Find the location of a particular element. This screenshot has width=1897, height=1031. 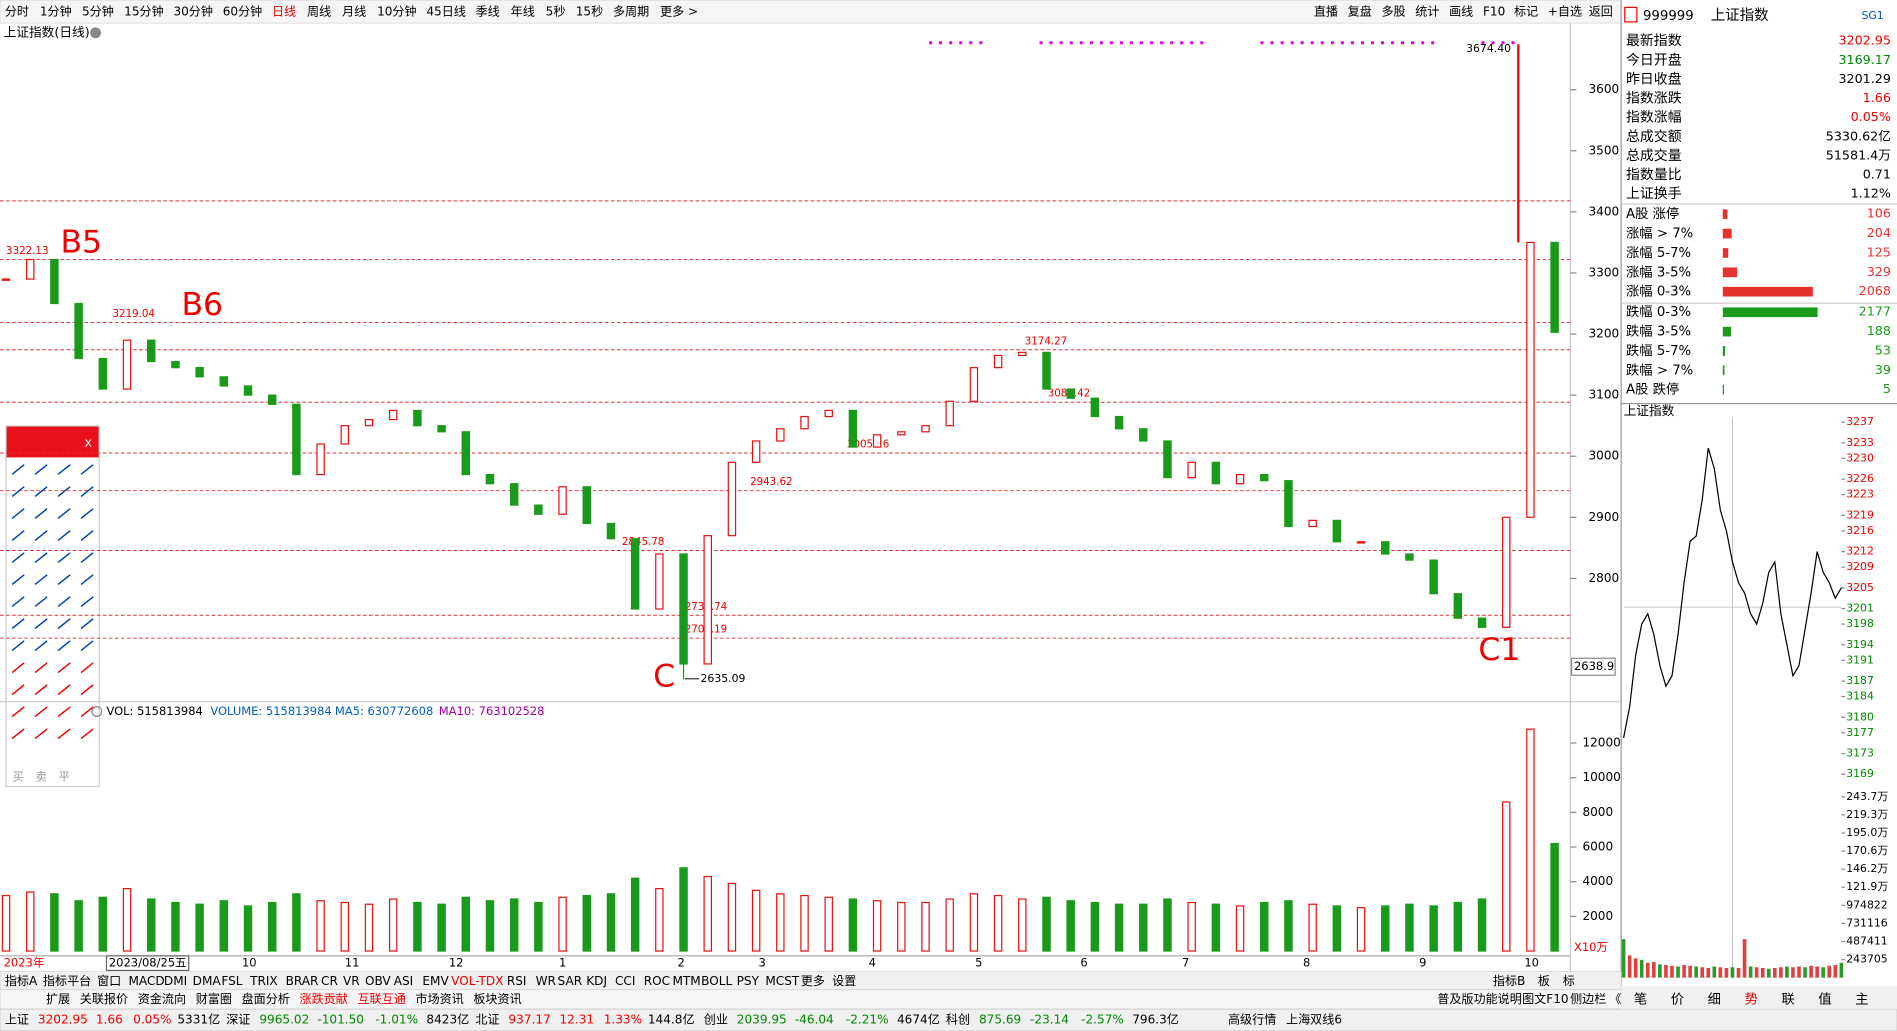

toolbox-close: x is located at coordinates (88, 442).